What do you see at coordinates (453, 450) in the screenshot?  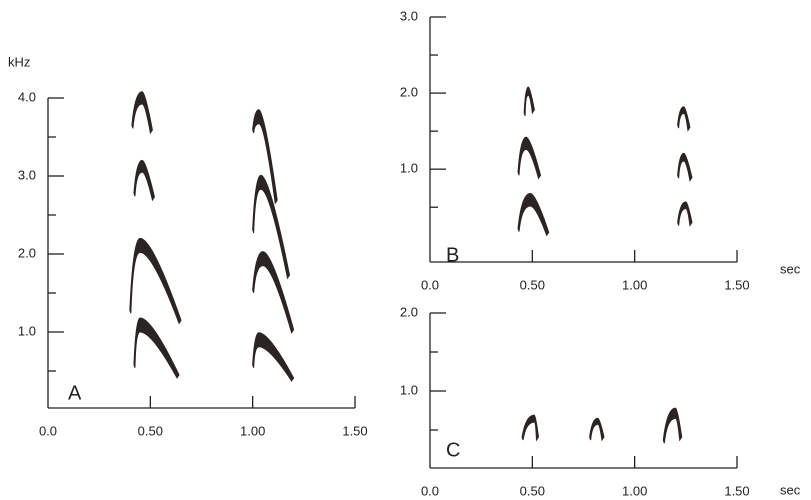 I see `panel-letter: C` at bounding box center [453, 450].